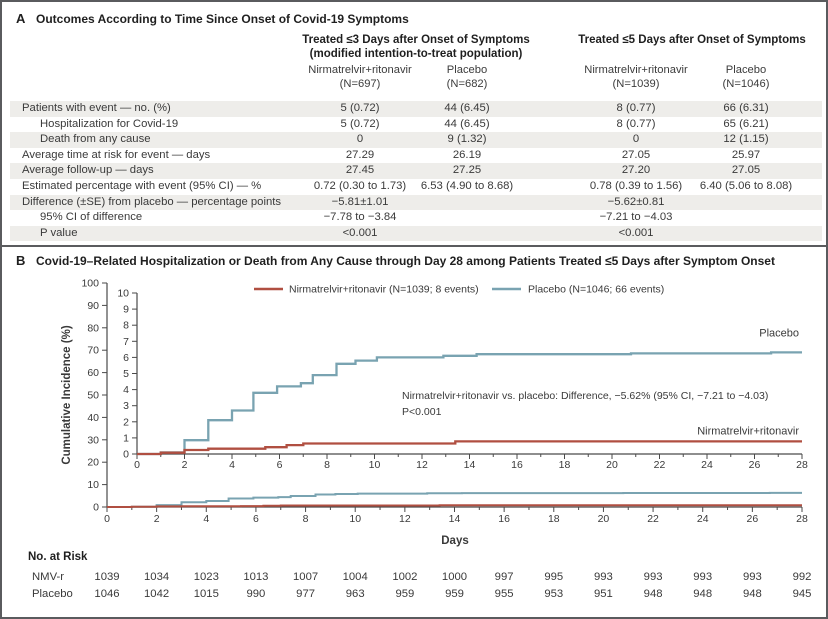 Image resolution: width=828 pixels, height=619 pixels. What do you see at coordinates (126, 326) in the screenshot?
I see `inset-y-tick-label: 8` at bounding box center [126, 326].